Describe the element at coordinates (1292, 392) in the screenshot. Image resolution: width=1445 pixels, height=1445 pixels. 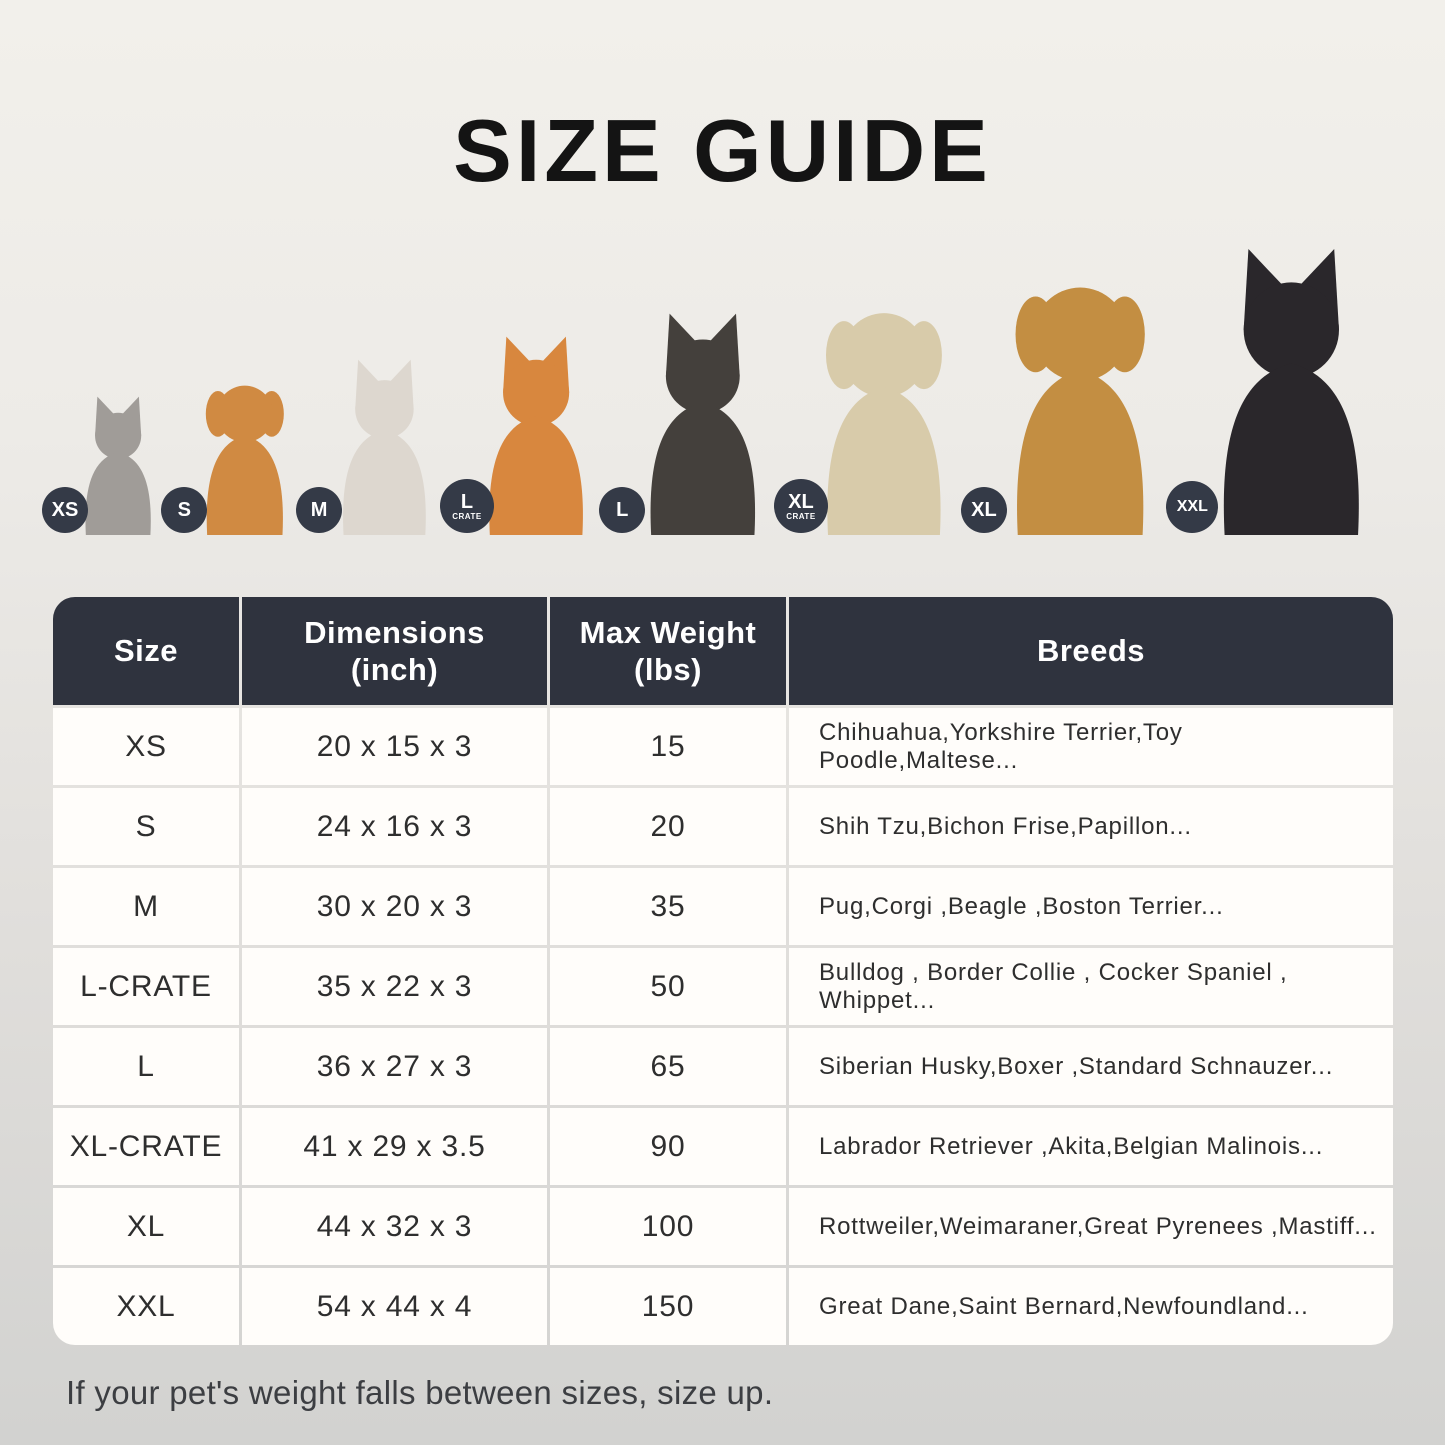
I see `doberman-image` at that location.